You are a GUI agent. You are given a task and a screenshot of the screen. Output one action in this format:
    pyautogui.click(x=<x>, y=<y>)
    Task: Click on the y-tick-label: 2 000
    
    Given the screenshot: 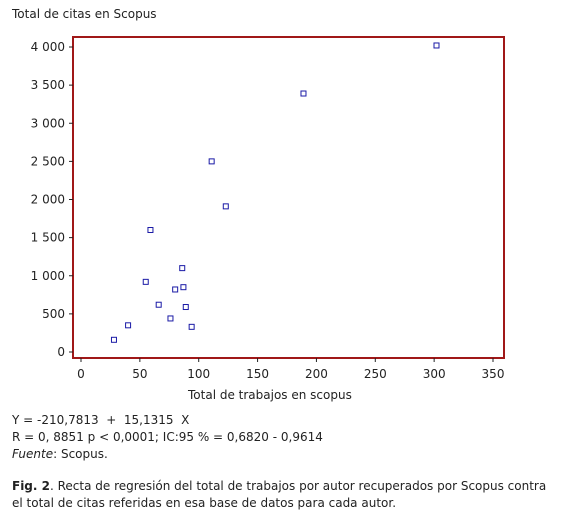 What is the action you would take?
    pyautogui.click(x=48, y=200)
    